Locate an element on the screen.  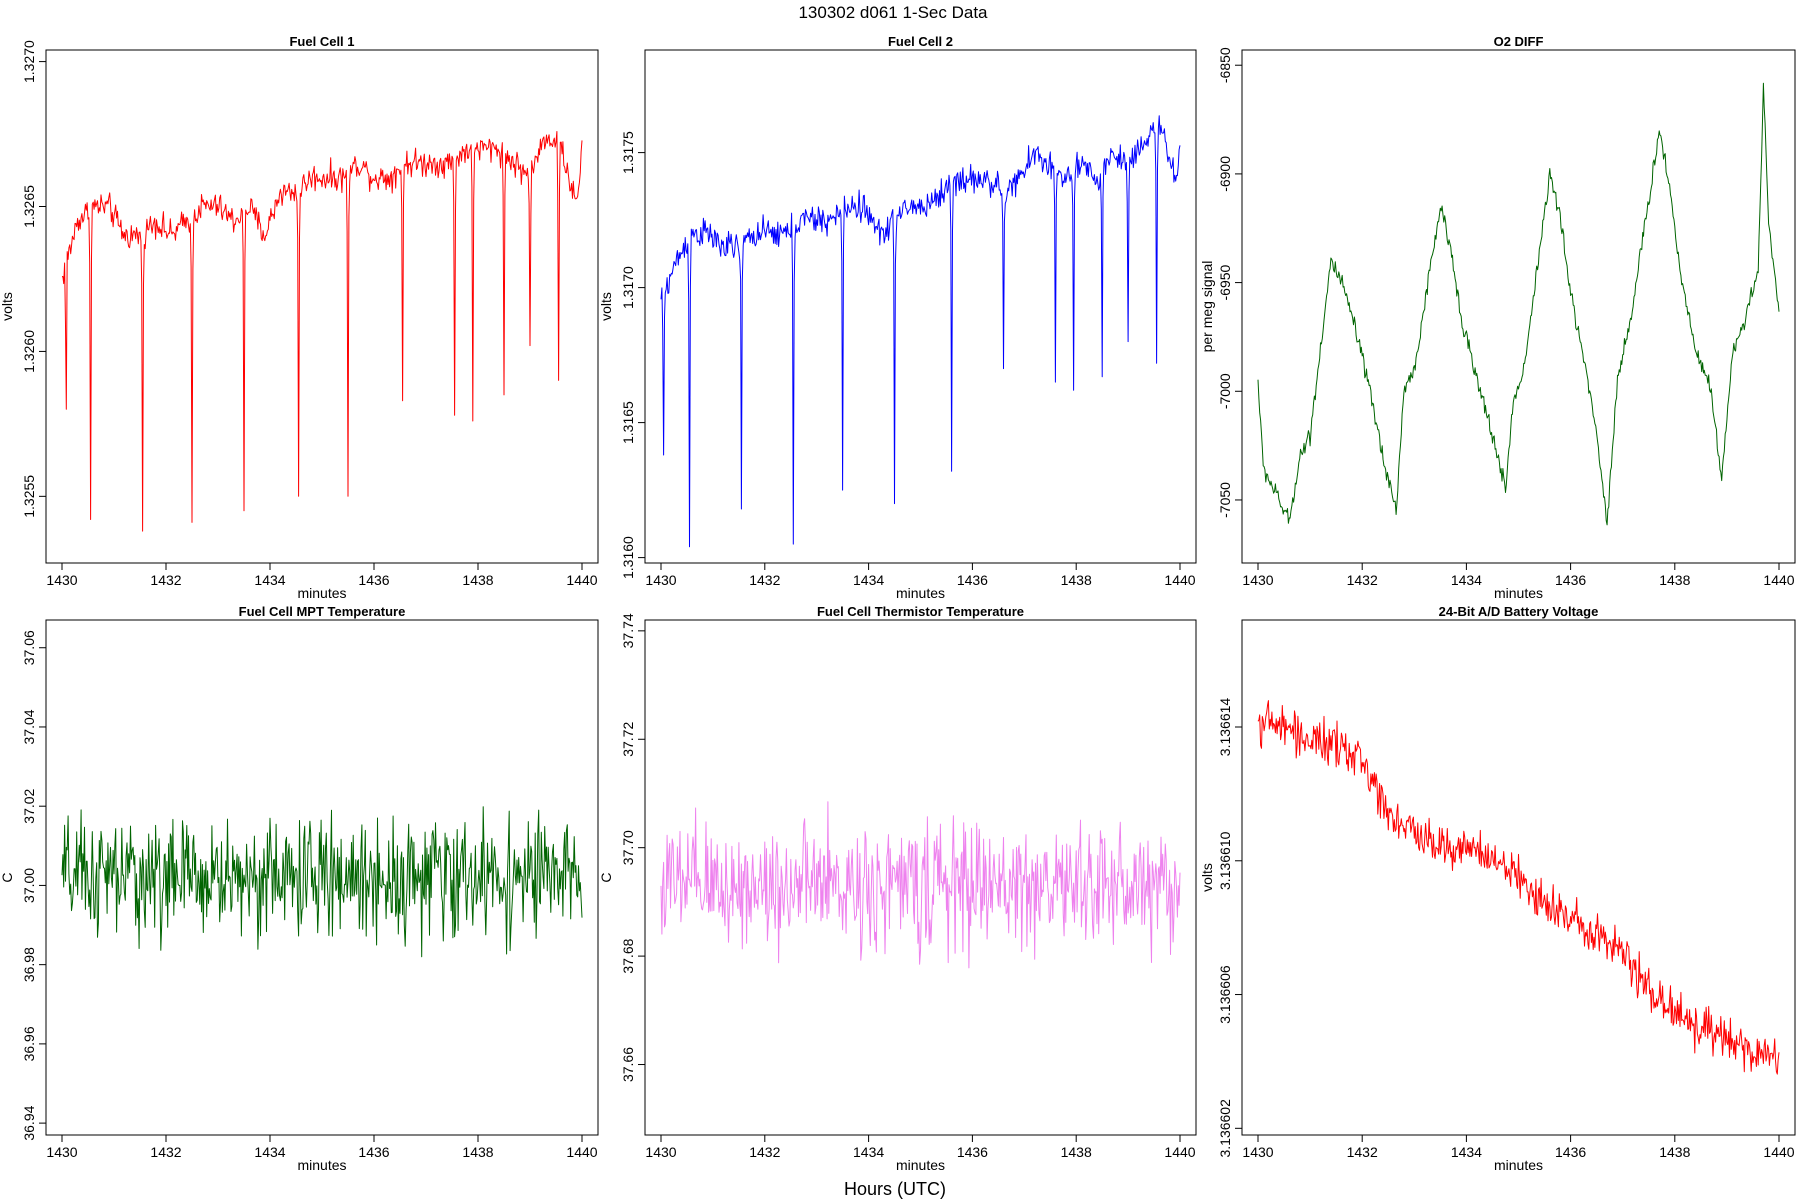
y-tick-label: 37.04 is located at coordinates (29, 726).